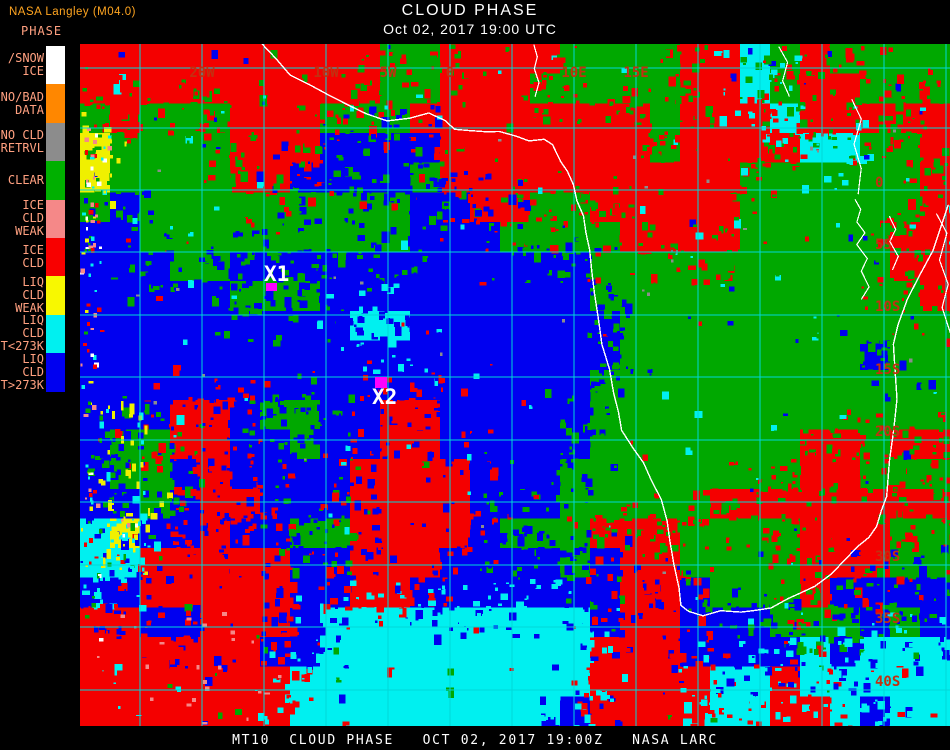 The height and width of the screenshot is (750, 950). Describe the element at coordinates (22, 333) in the screenshot. I see `legend-item-label: LIQ CLD T<273K` at that location.